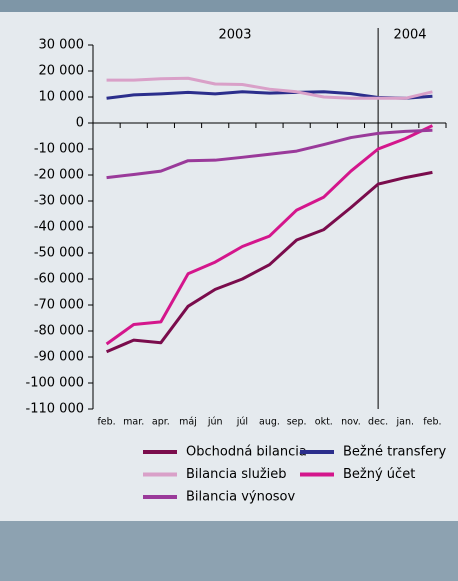 The height and width of the screenshot is (581, 458). Describe the element at coordinates (161, 422) in the screenshot. I see `x-tick-label: apr.` at that location.